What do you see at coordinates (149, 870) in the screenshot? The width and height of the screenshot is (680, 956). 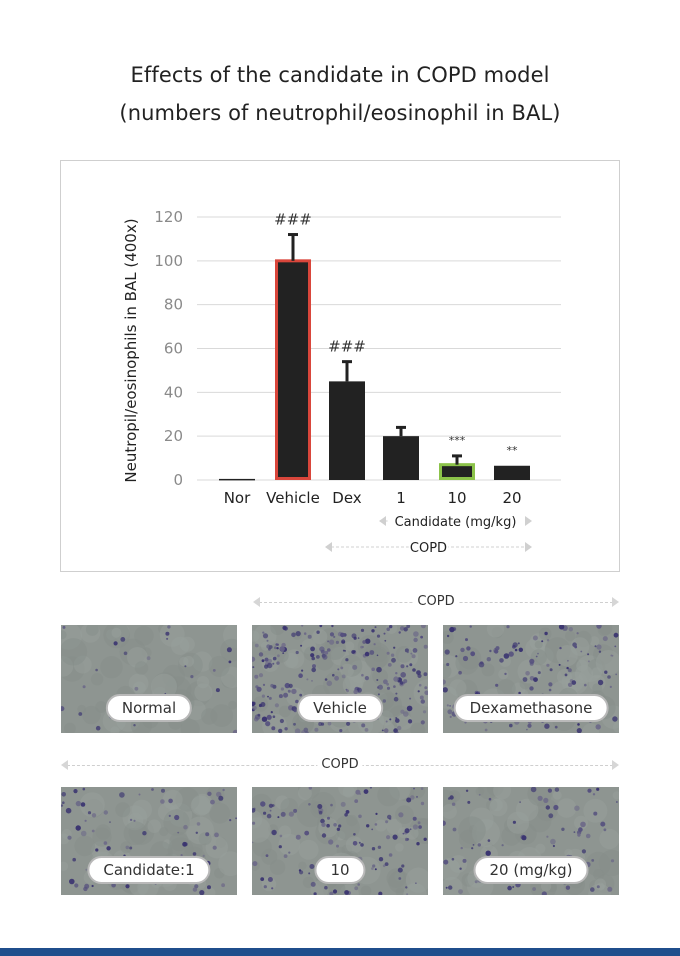 I see `micrograph-candidate-1-label: Candidate:1` at bounding box center [149, 870].